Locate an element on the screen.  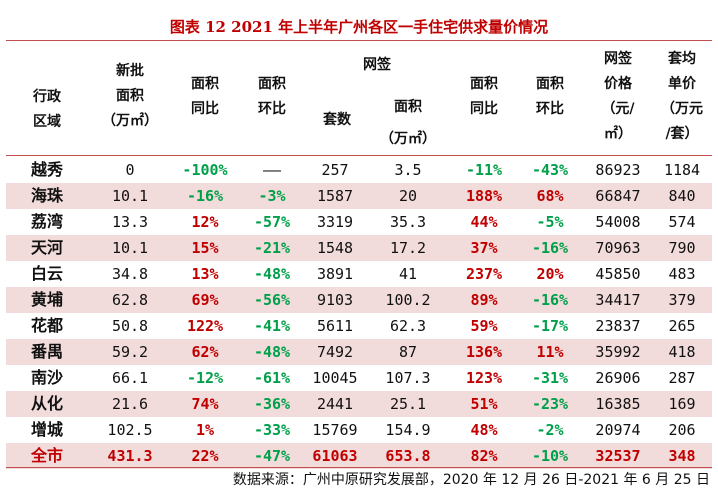
value-cell: 348 is located at coordinates (682, 456).